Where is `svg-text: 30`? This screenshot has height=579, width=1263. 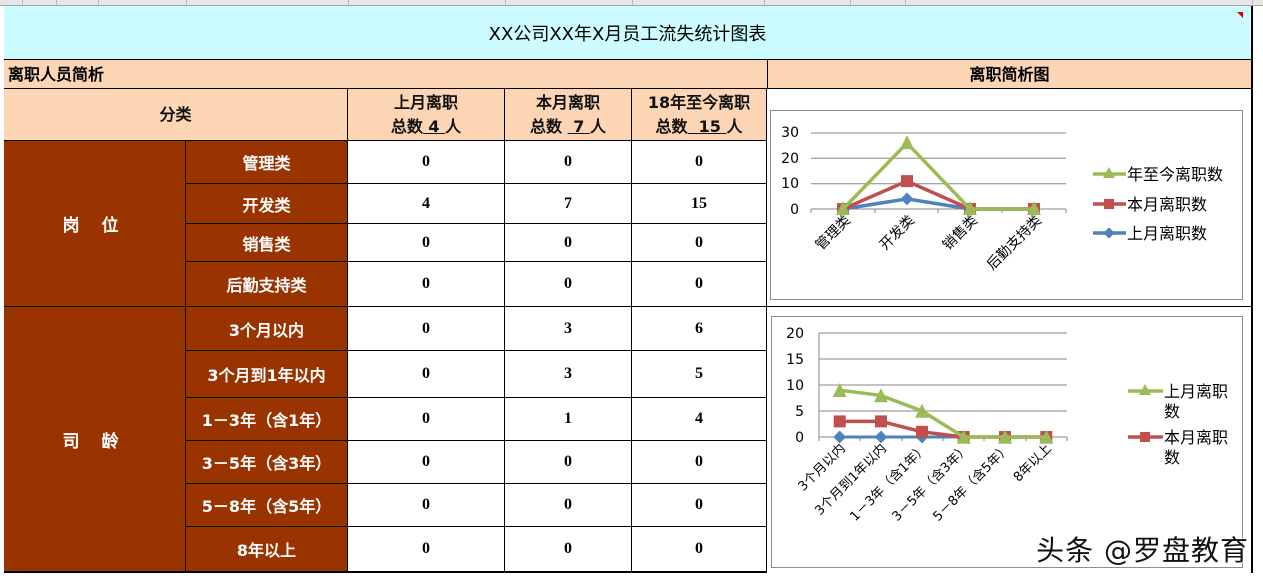
svg-text: 30 is located at coordinates (790, 133).